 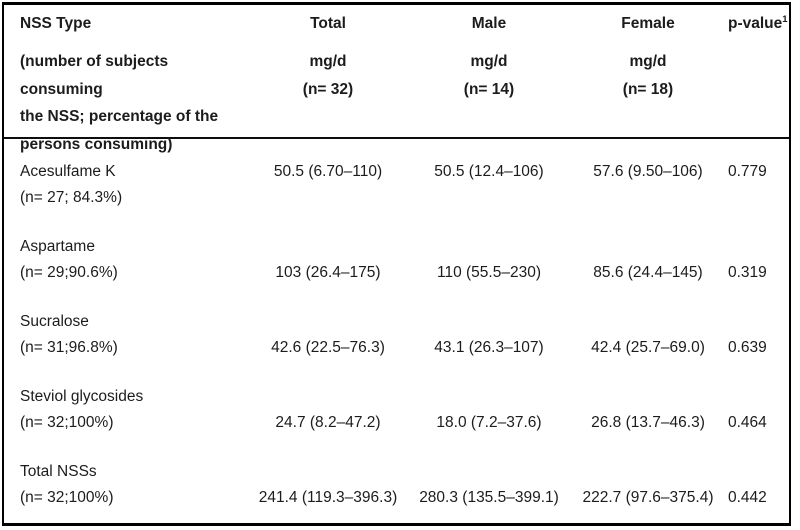 I want to click on header-total-title: Total, so click(x=328, y=23).